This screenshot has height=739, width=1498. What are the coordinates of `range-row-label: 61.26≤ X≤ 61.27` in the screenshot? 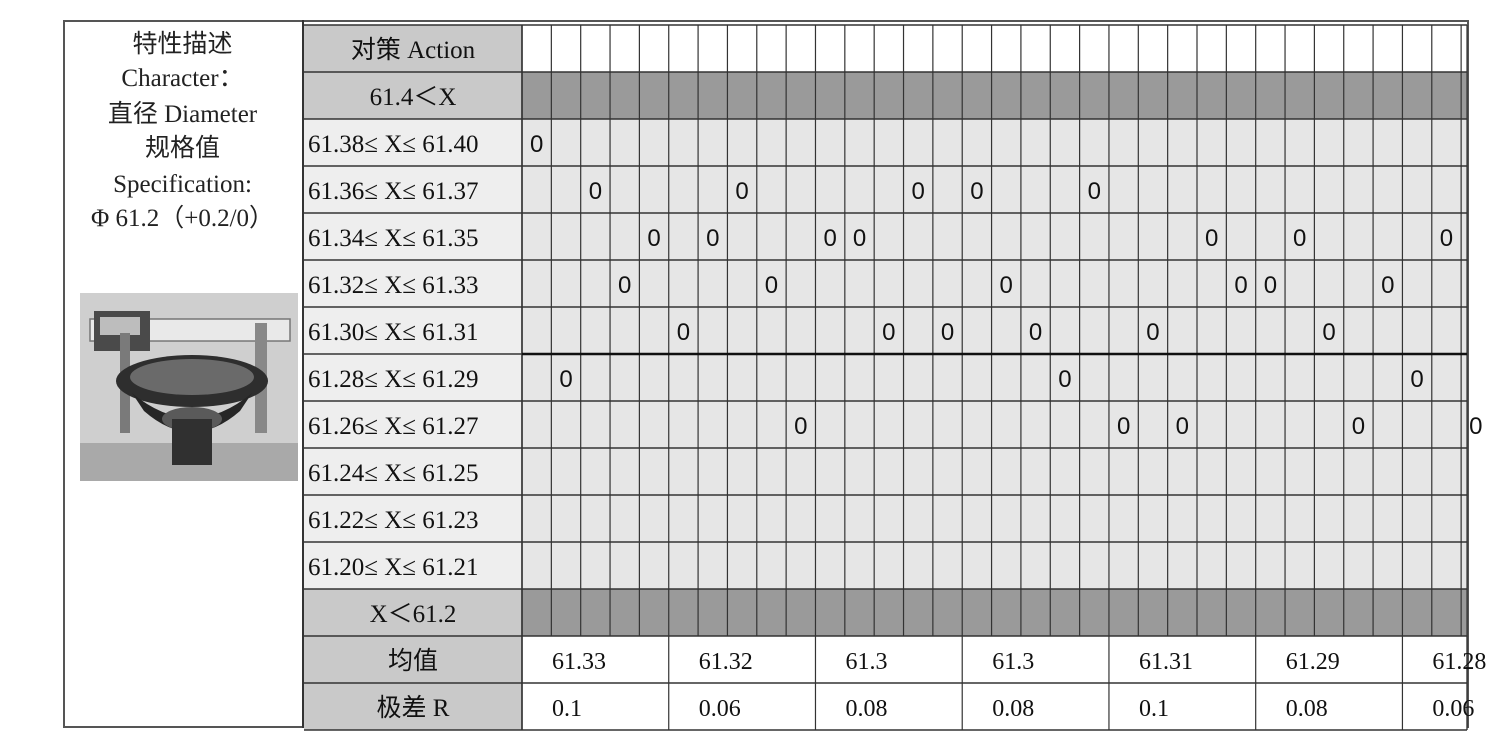 It's located at (393, 426).